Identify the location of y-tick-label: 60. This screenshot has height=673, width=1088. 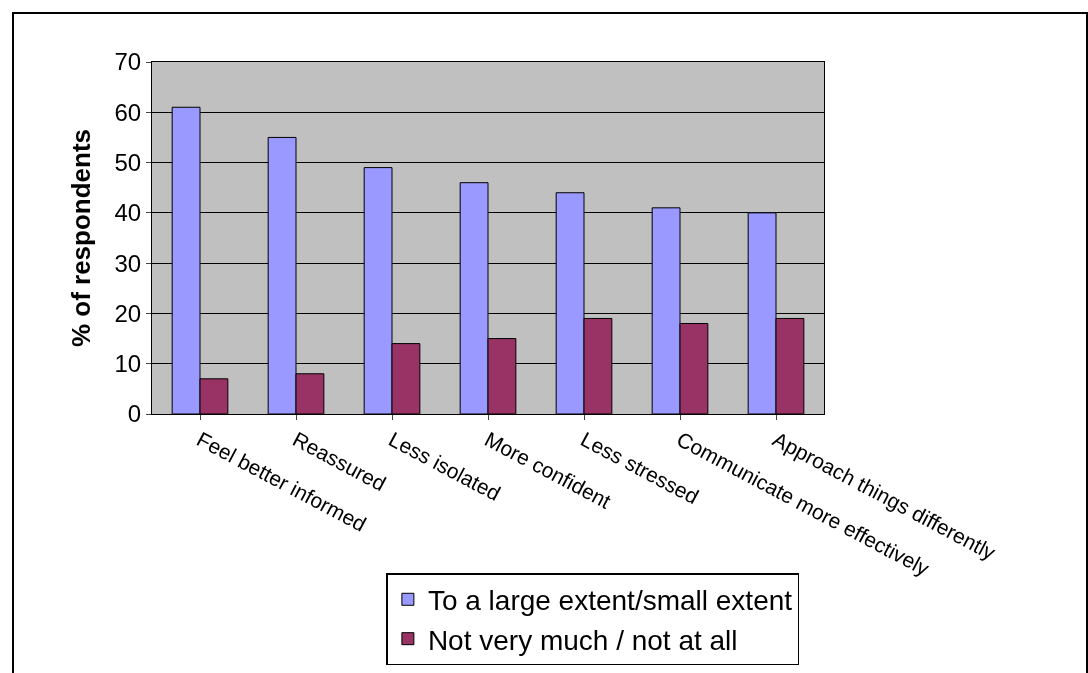
(128, 112).